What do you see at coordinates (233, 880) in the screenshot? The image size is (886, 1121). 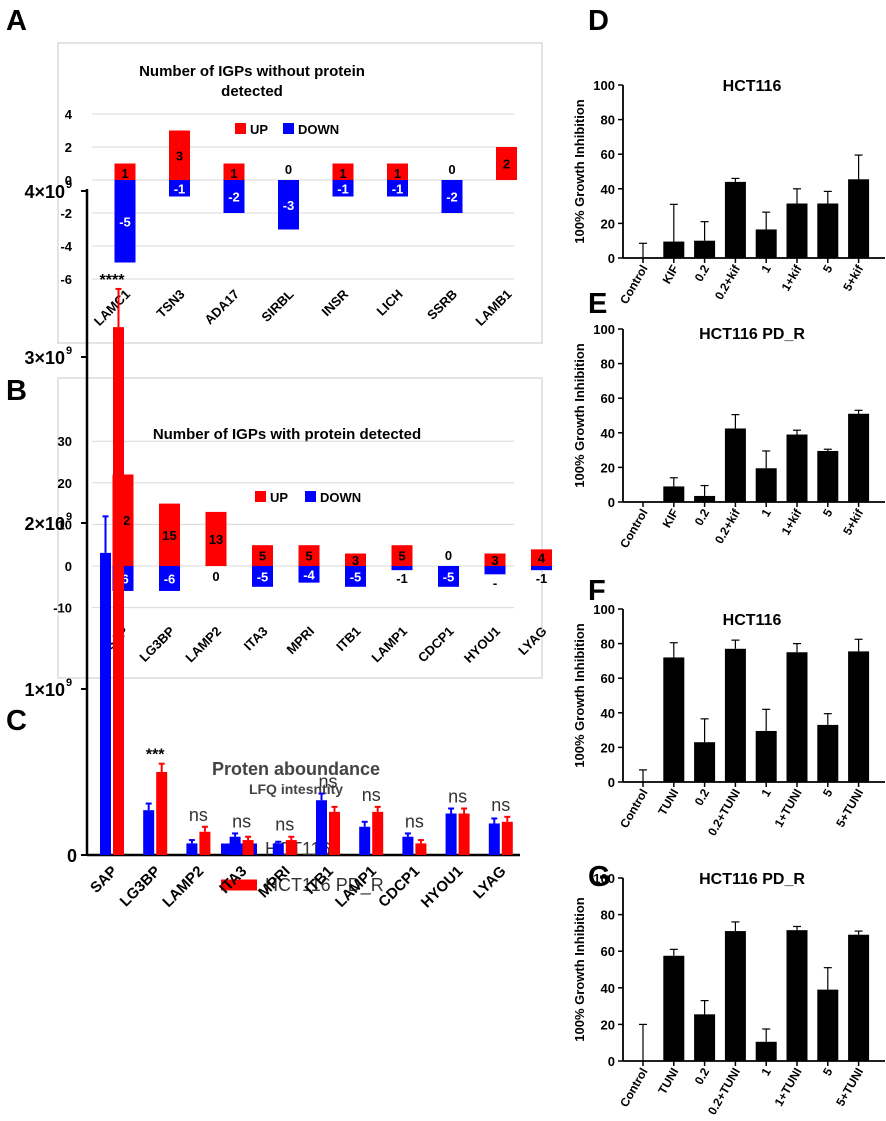 I see `x-tick-label: ITA3` at bounding box center [233, 880].